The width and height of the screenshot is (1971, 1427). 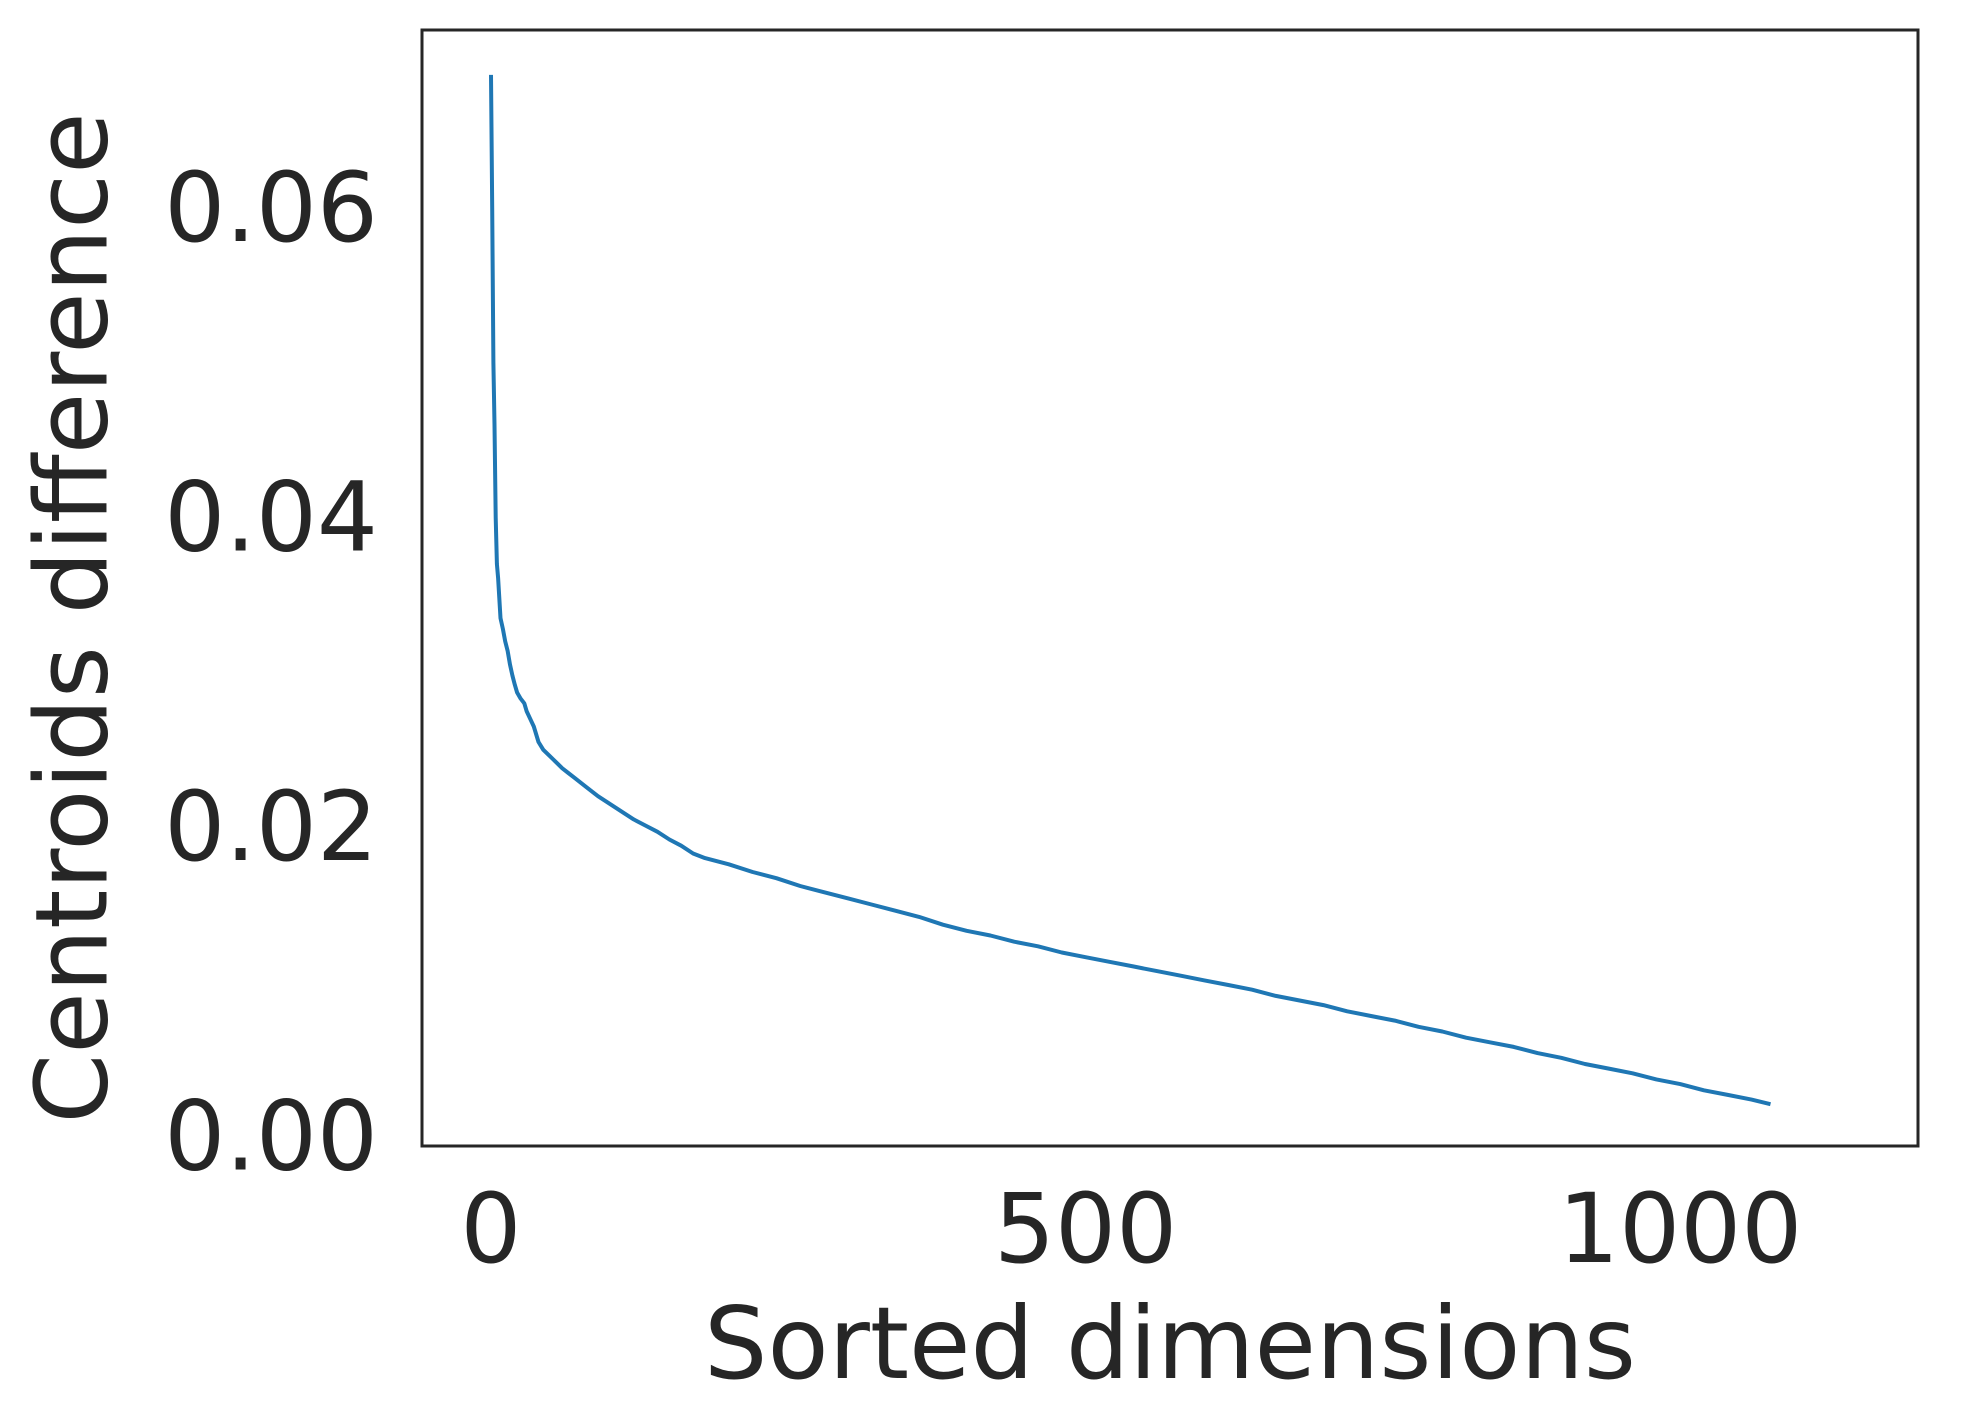 What do you see at coordinates (271, 827) in the screenshot?
I see `y-tick-label: 0.02` at bounding box center [271, 827].